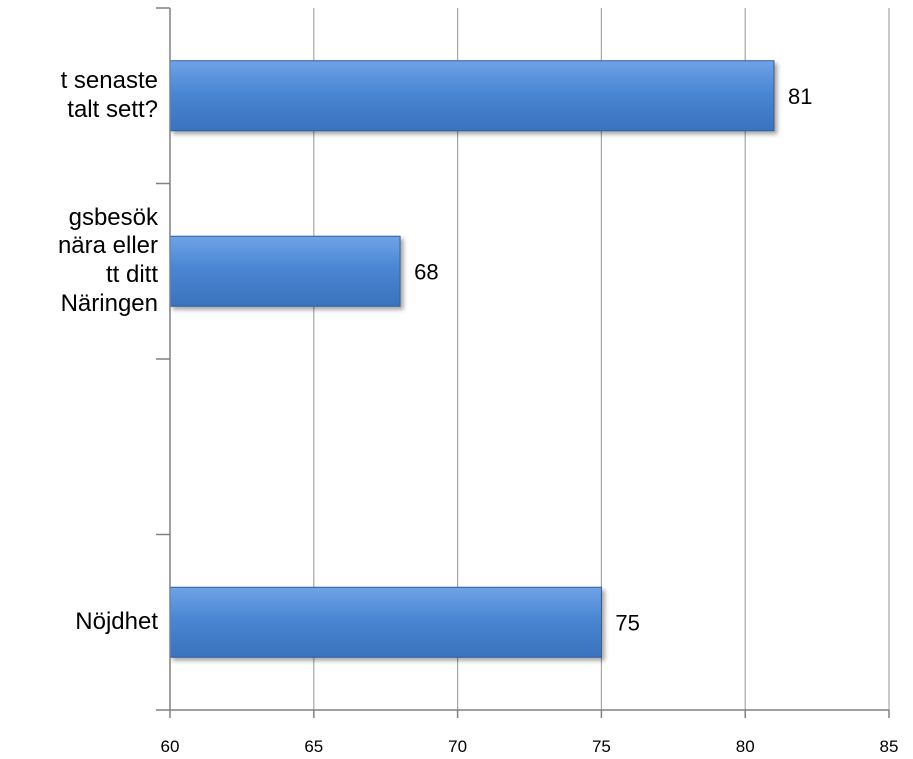 The image size is (913, 759). Describe the element at coordinates (745, 746) in the screenshot. I see `x-tick-label-80: 80` at that location.